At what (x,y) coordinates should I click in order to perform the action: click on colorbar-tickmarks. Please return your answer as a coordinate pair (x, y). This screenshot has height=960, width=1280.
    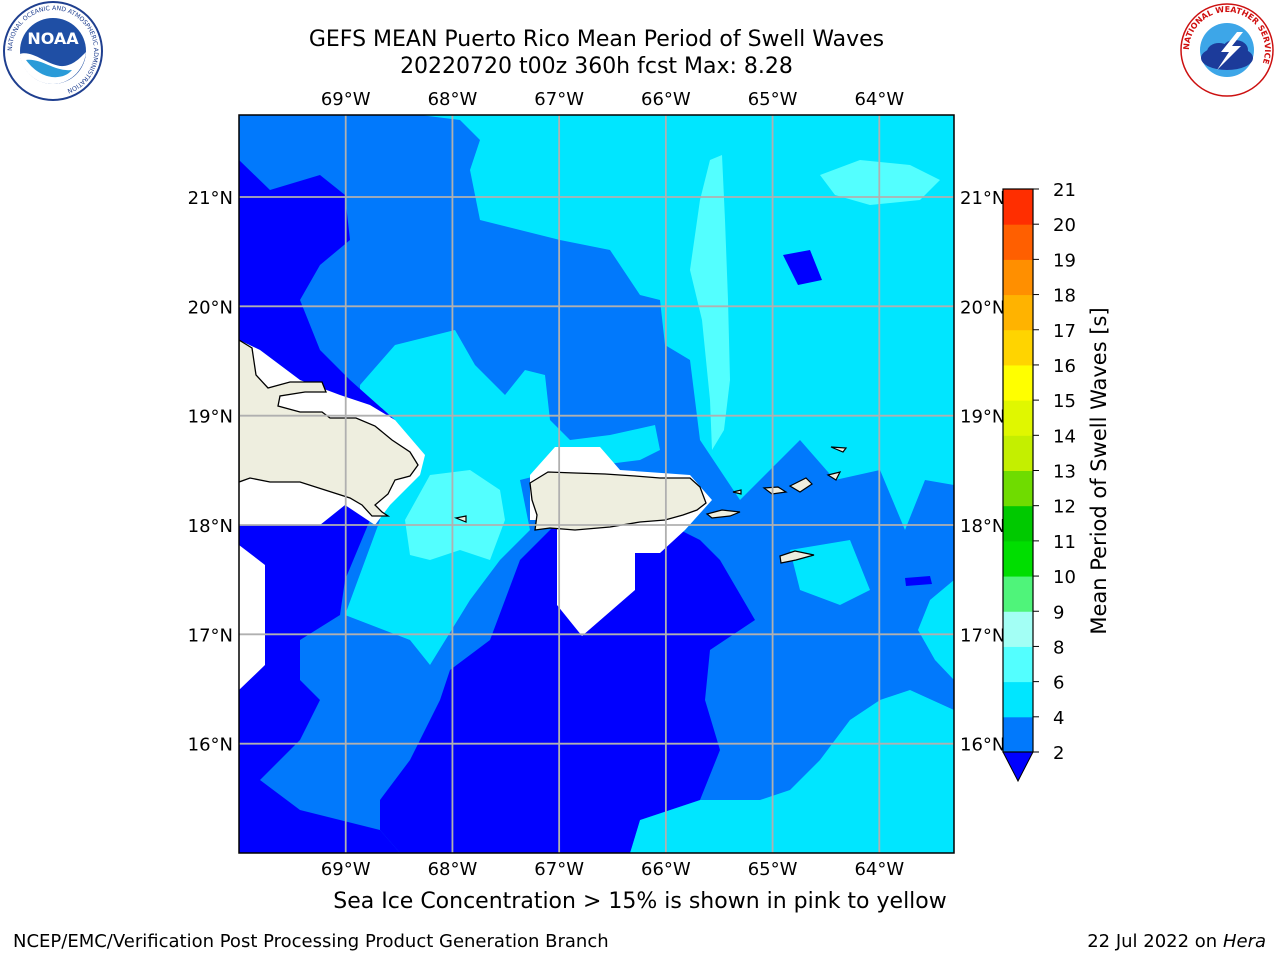
    Looking at the image, I should click on (1036, 470).